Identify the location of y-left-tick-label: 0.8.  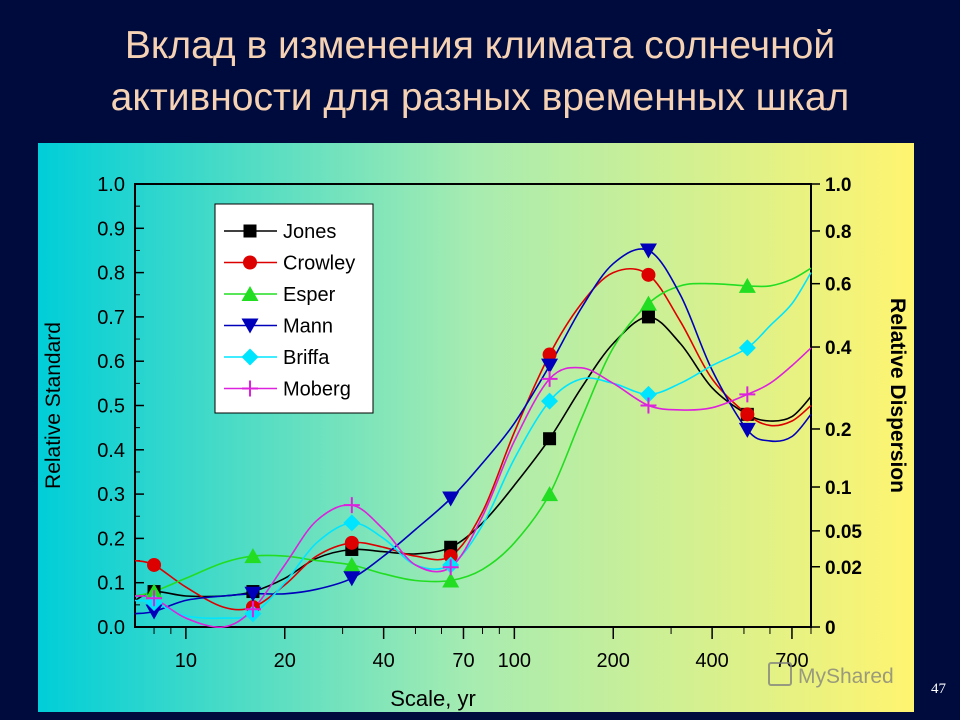
(111, 274).